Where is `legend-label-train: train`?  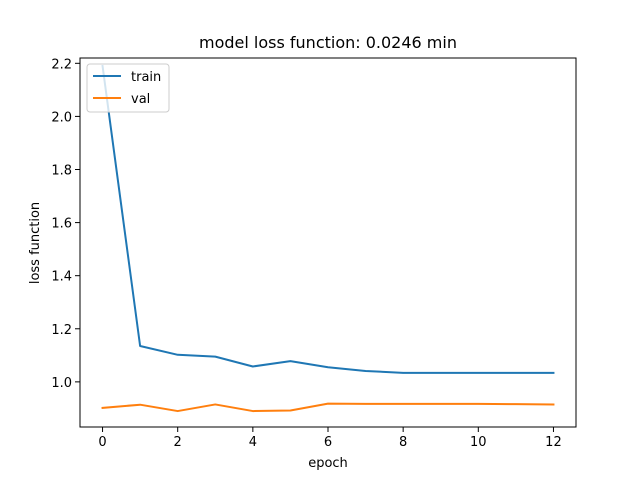 legend-label-train: train is located at coordinates (146, 77).